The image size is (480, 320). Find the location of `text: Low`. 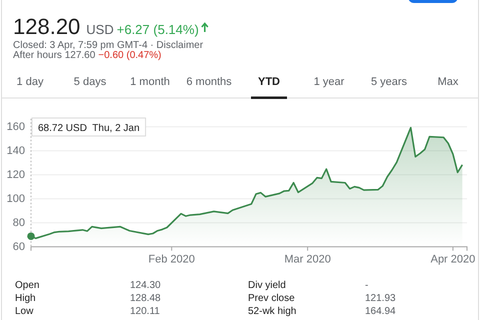

text: Low is located at coordinates (24, 311).